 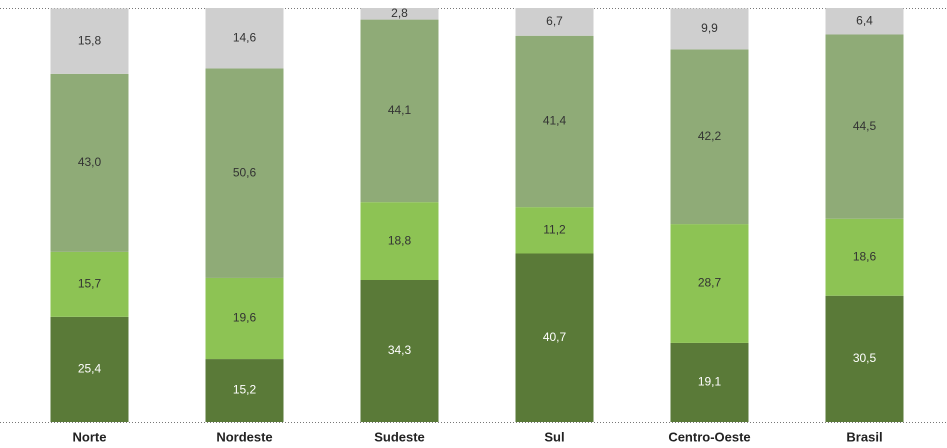 I want to click on data-label: 15,2, so click(x=245, y=390).